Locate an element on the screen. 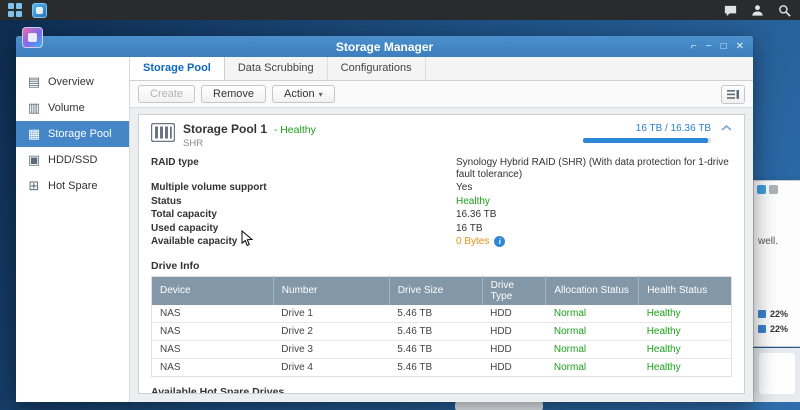 This screenshot has height=410, width=800. pool-status: - Healthy is located at coordinates (294, 130).